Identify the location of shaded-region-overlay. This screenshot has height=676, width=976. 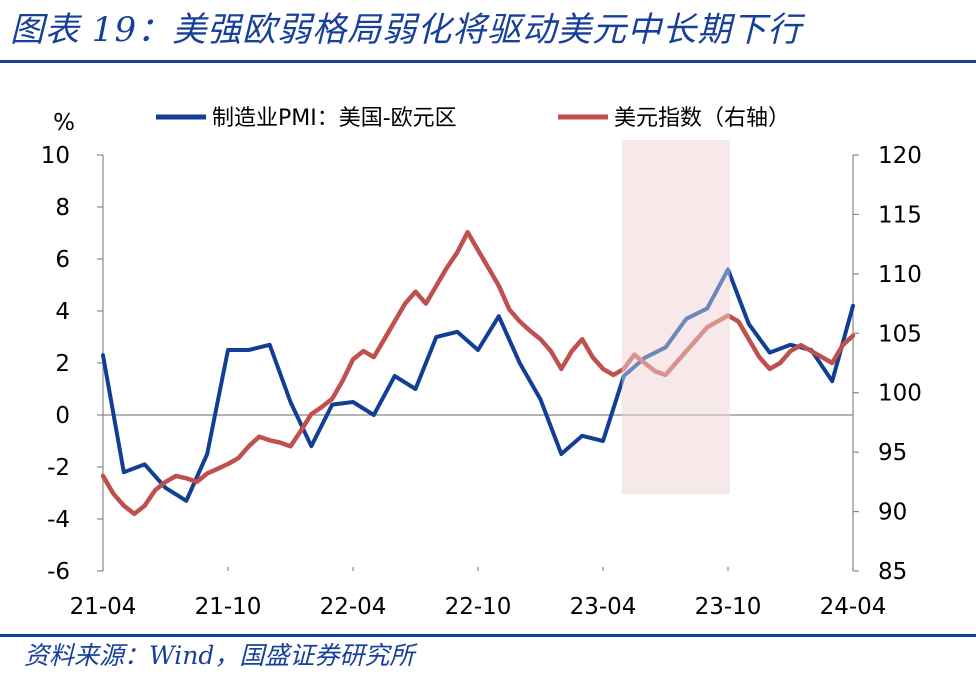
(675, 317).